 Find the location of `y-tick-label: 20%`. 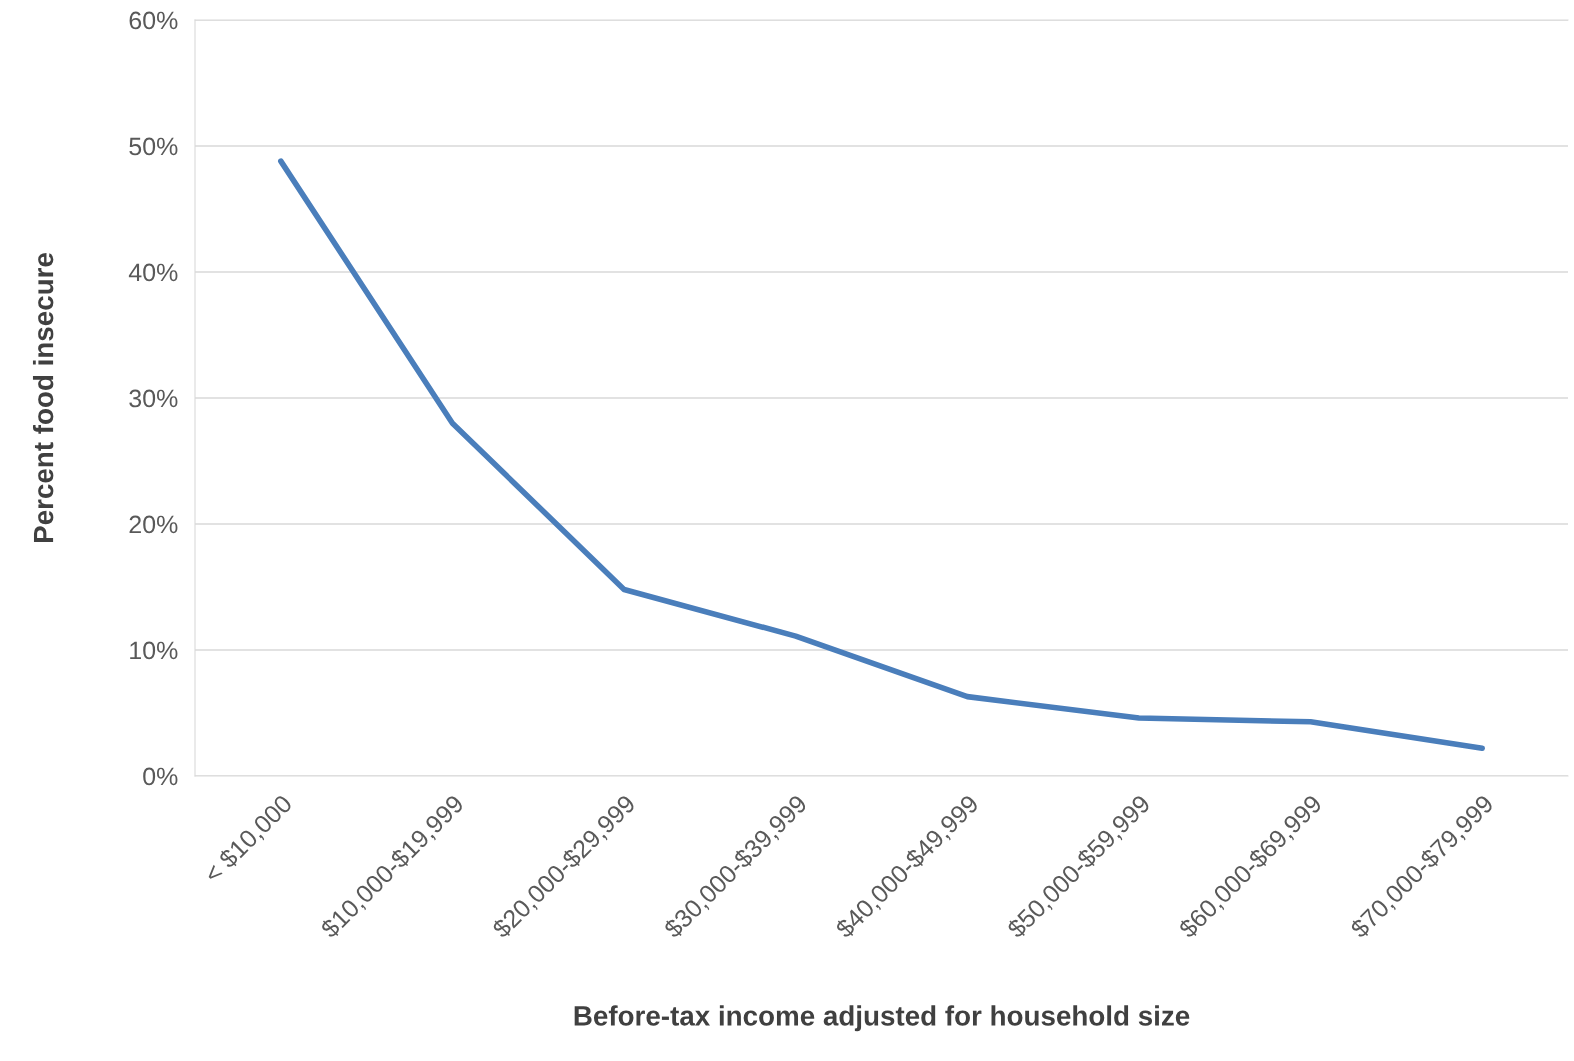

y-tick-label: 20% is located at coordinates (153, 524).